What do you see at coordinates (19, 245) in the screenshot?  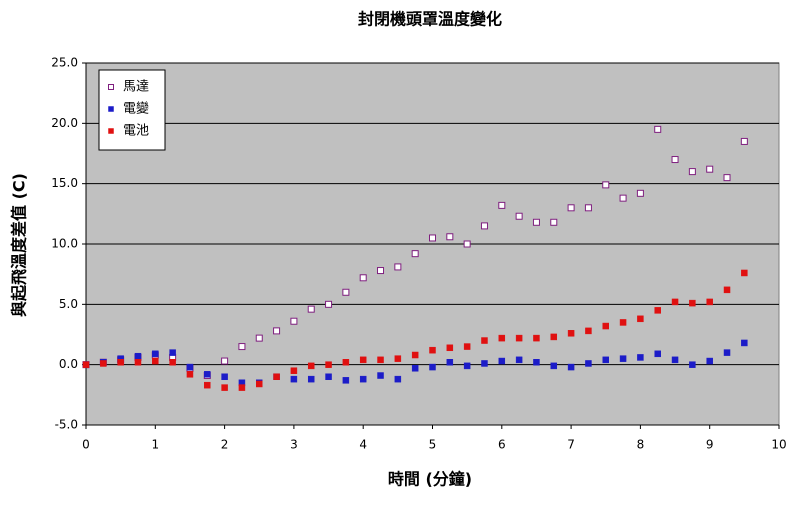 I see `y-axis-label: 與起飛溫度差值 (C)` at bounding box center [19, 245].